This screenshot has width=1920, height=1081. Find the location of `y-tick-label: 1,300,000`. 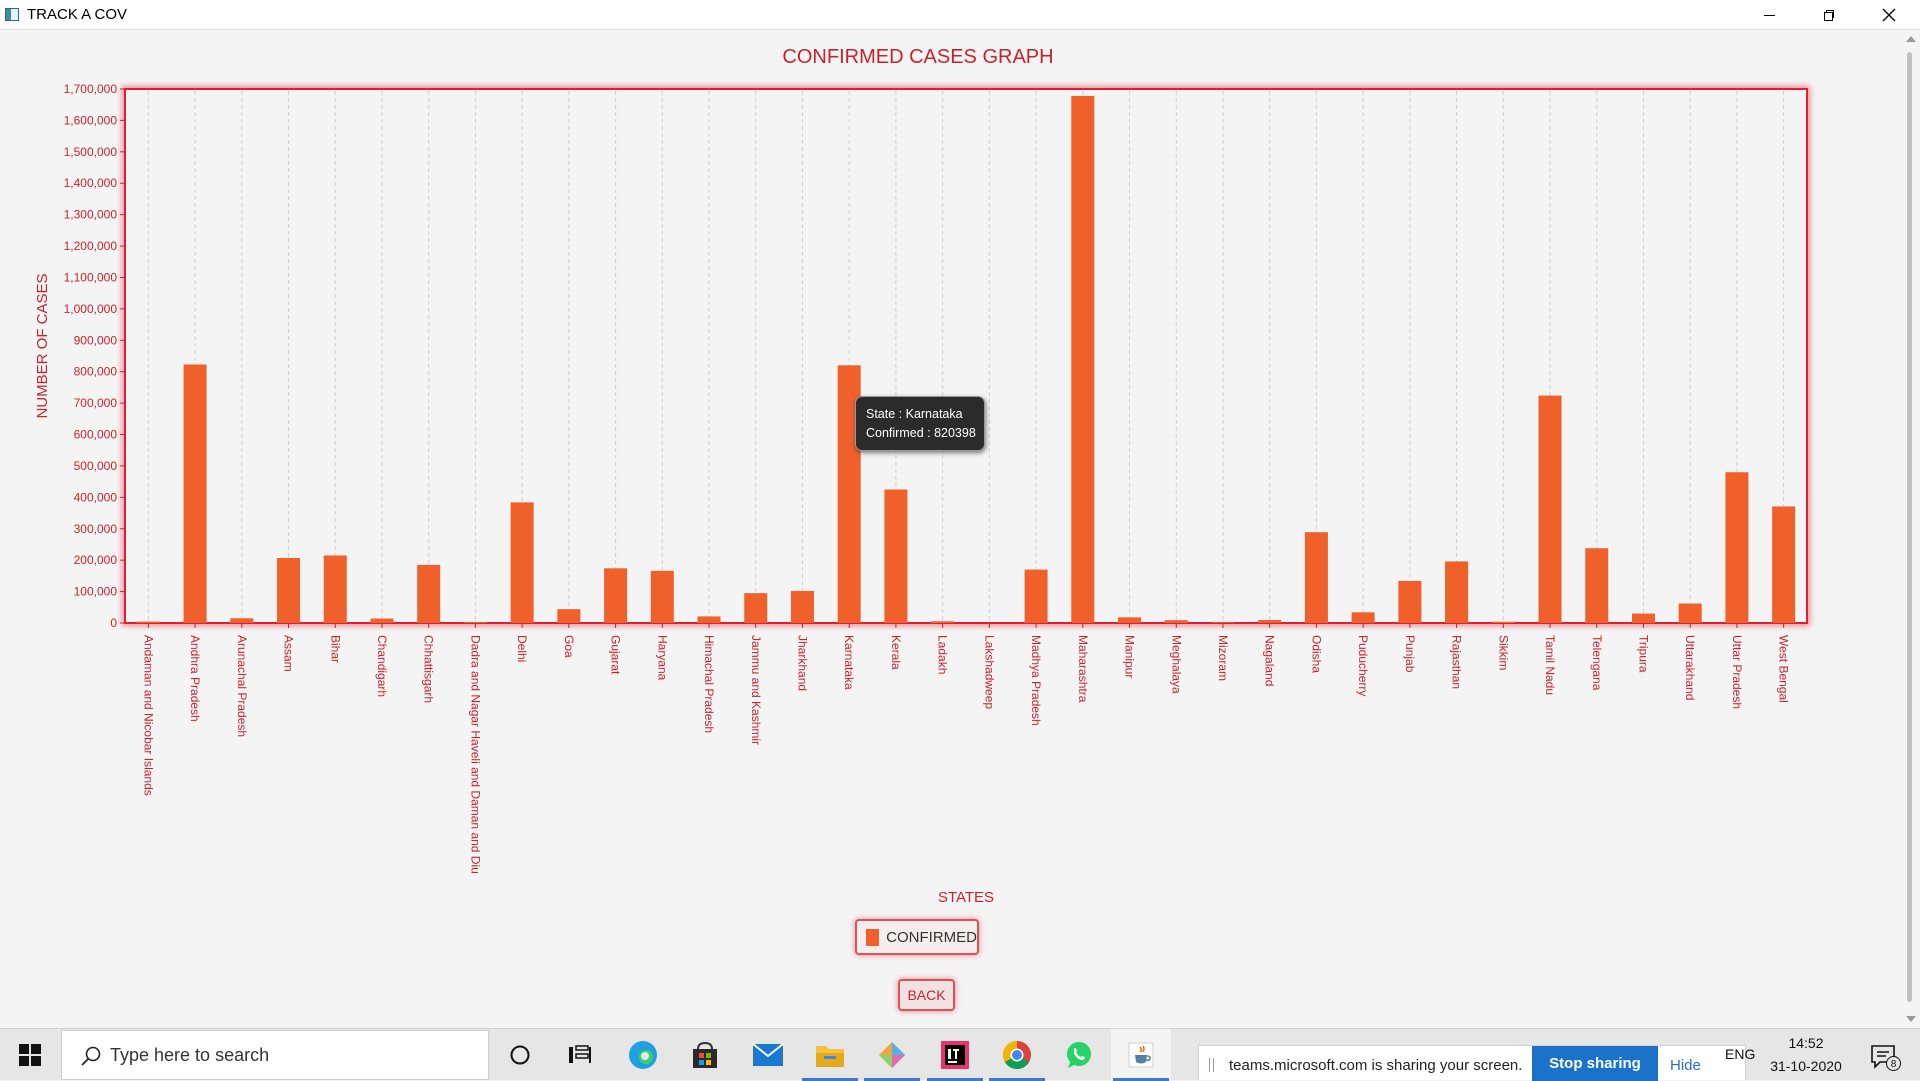

y-tick-label: 1,300,000 is located at coordinates (91, 215).